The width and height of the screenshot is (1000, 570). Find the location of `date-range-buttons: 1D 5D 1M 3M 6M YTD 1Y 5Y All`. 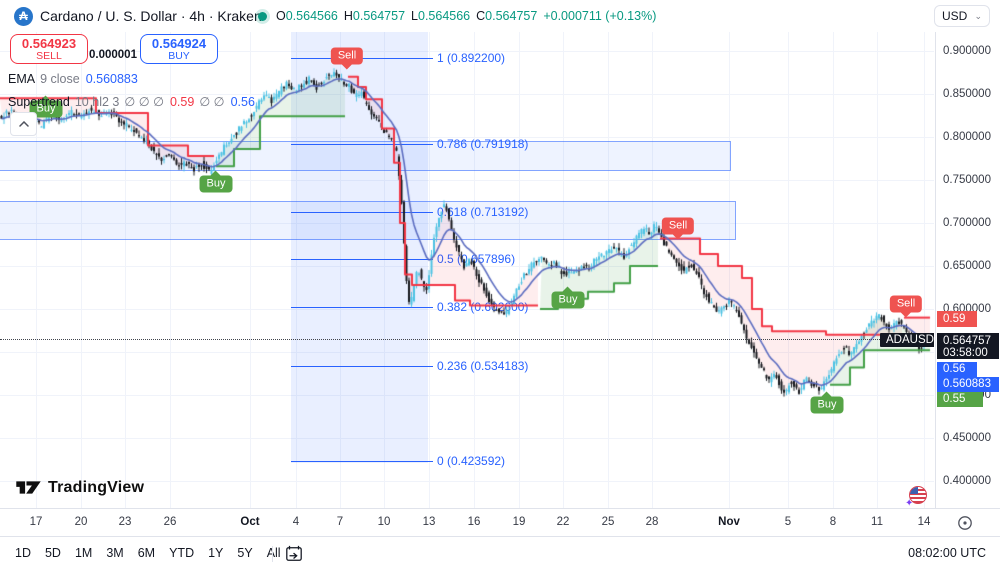

date-range-buttons: 1D 5D 1M 3M 6M YTD 1Y 5Y All is located at coordinates (148, 551).